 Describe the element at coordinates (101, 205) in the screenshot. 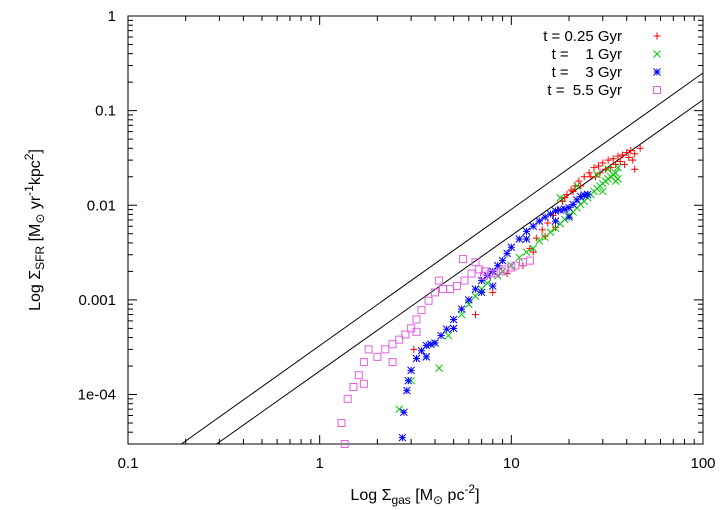

I see `y-tick-label: 0.01` at that location.